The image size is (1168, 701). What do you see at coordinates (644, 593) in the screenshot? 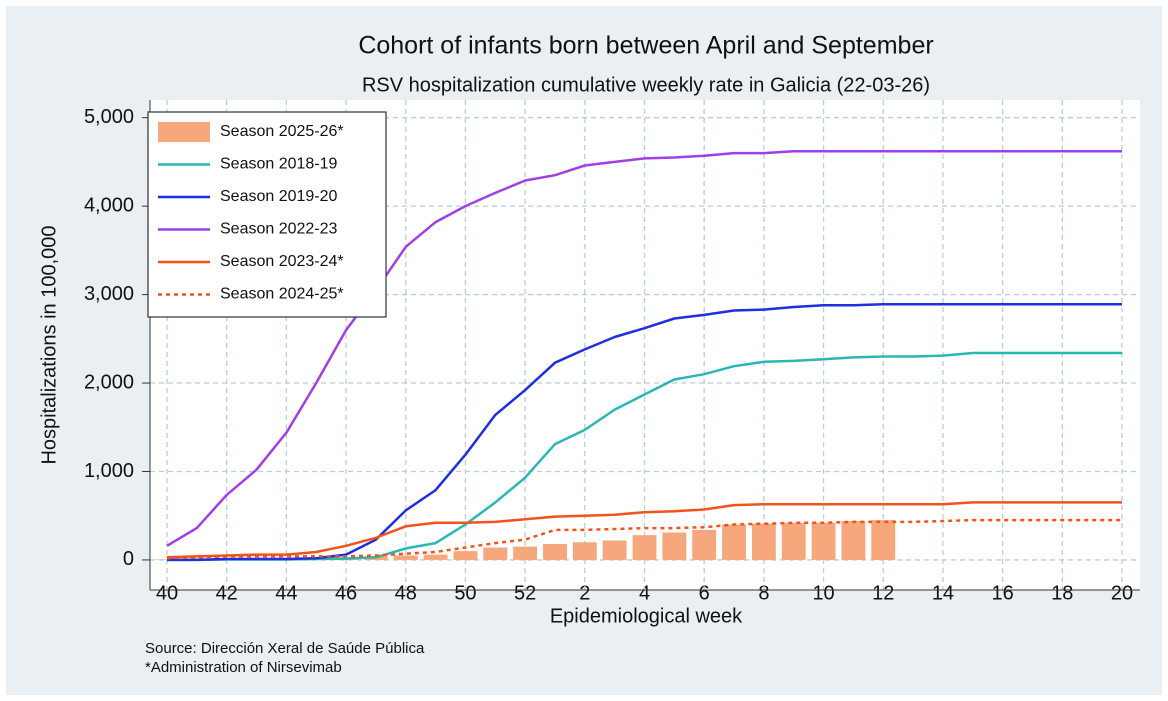
I see `x-tick-label: 4` at bounding box center [644, 593].